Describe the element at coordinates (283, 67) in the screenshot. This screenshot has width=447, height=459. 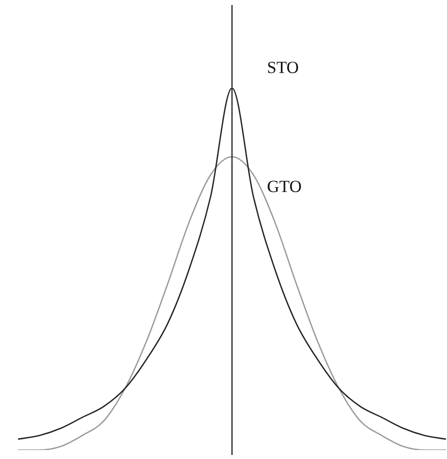
I see `text: STO` at that location.